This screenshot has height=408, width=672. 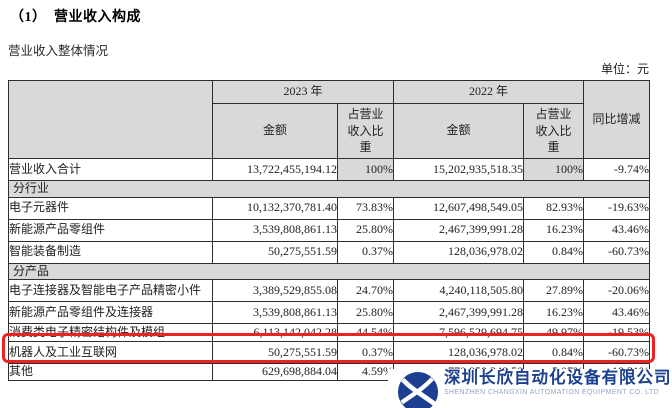 I want to click on amount-2023-cell: 629,698,884.04, so click(x=275, y=372).